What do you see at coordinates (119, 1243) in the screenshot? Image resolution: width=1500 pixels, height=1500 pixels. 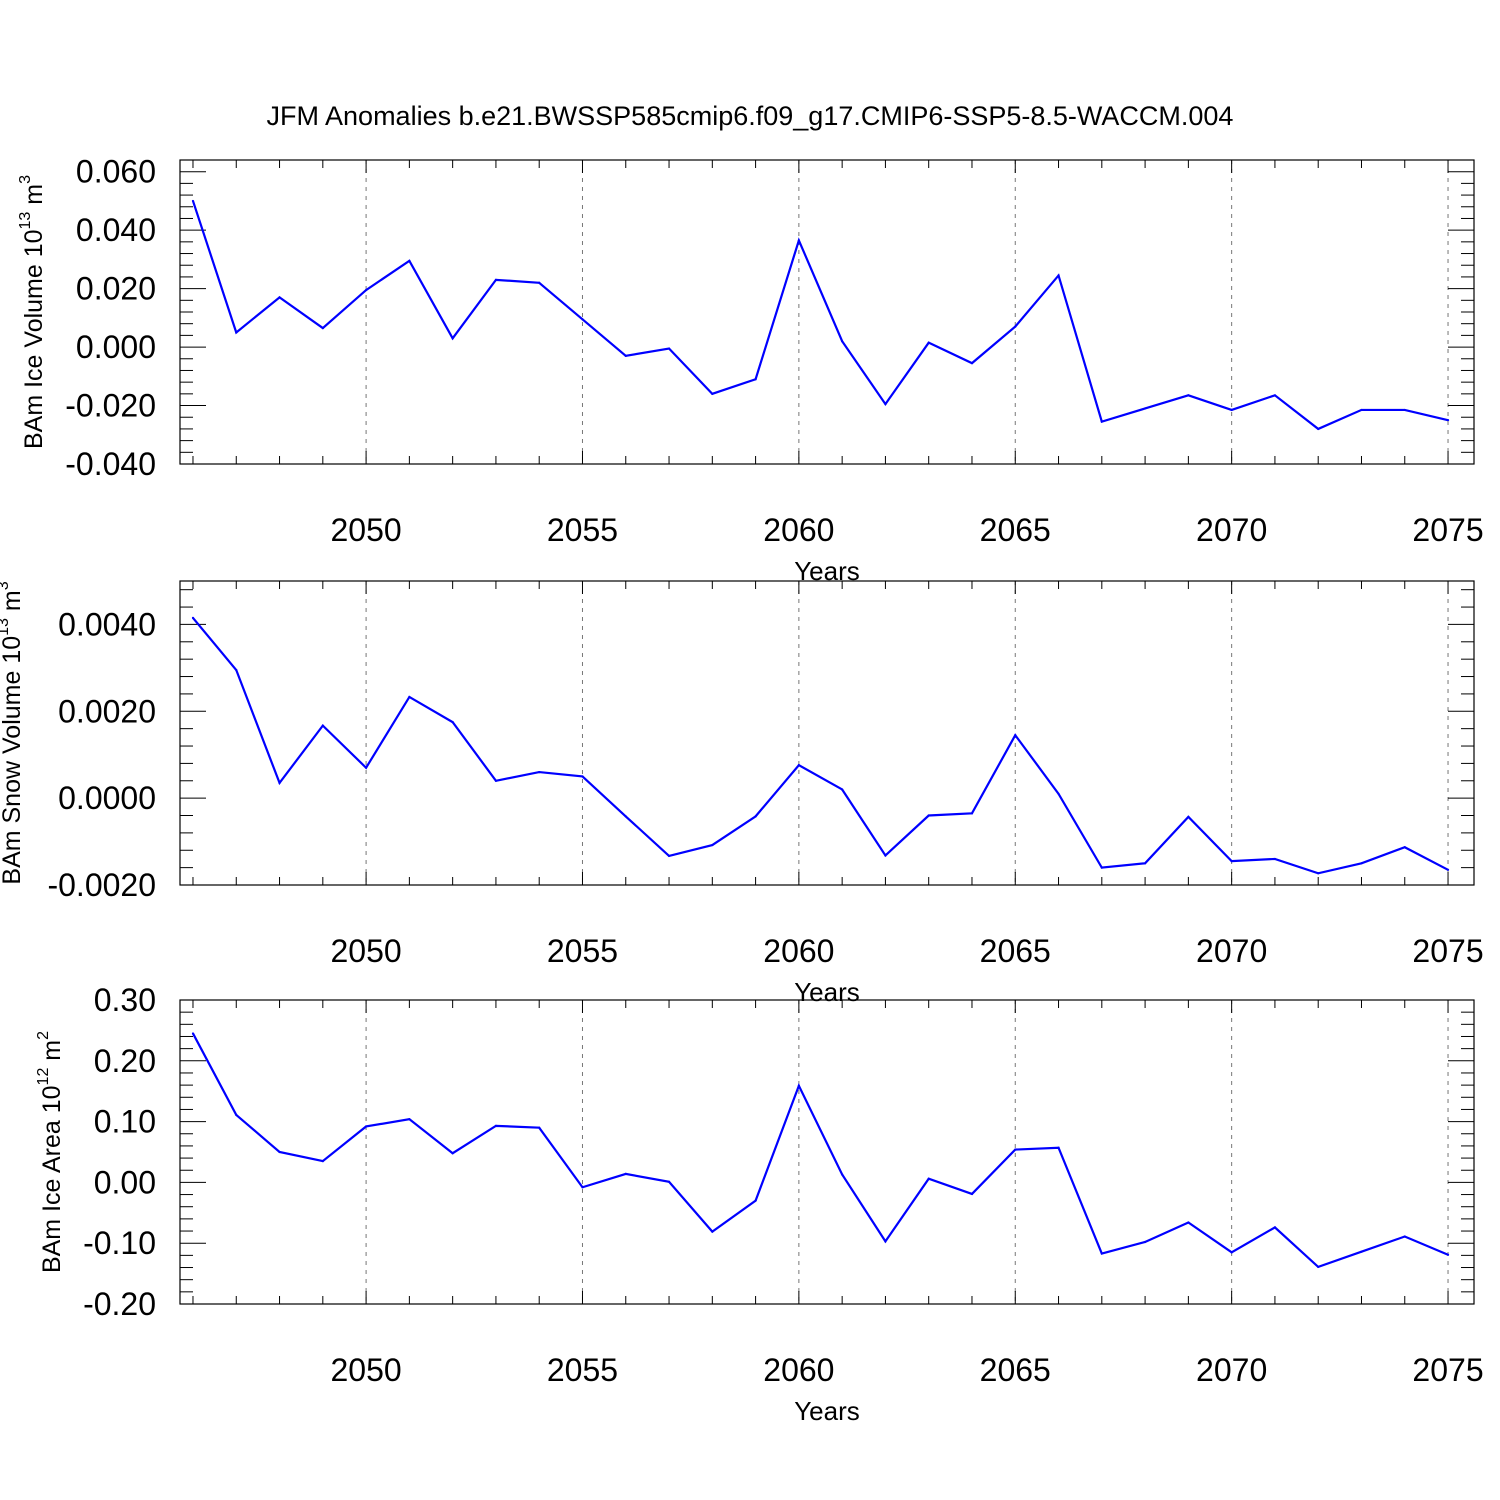 I see `y-tick-label: -0.10` at bounding box center [119, 1243].